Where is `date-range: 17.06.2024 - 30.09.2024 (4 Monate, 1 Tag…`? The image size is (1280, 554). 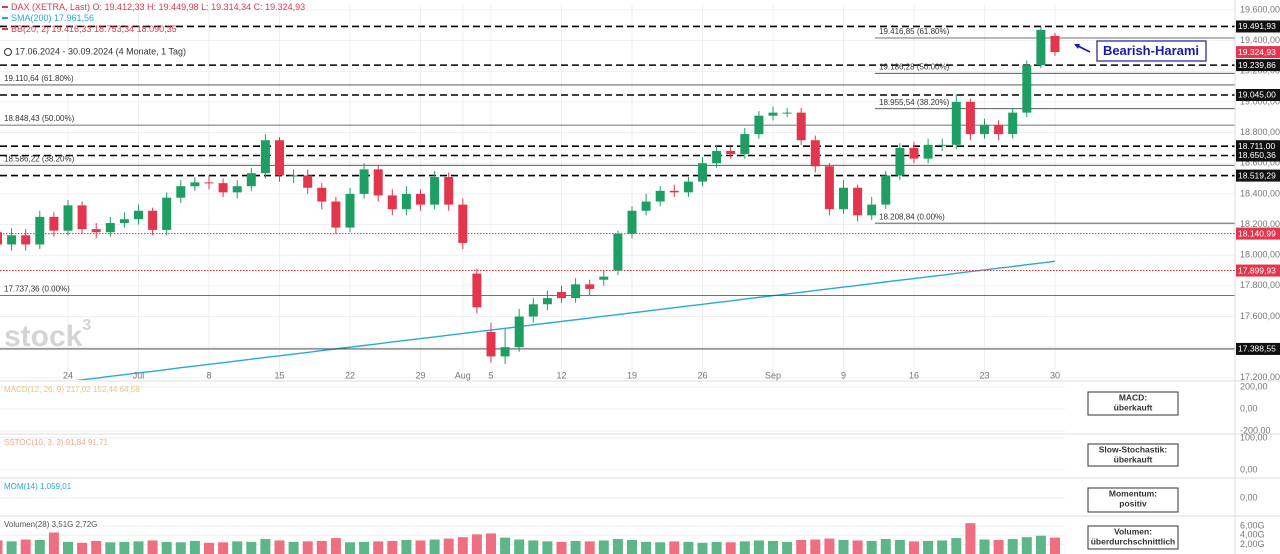
date-range: 17.06.2024 - 30.09.2024 (4 Monate, 1 Tag… is located at coordinates (100, 51).